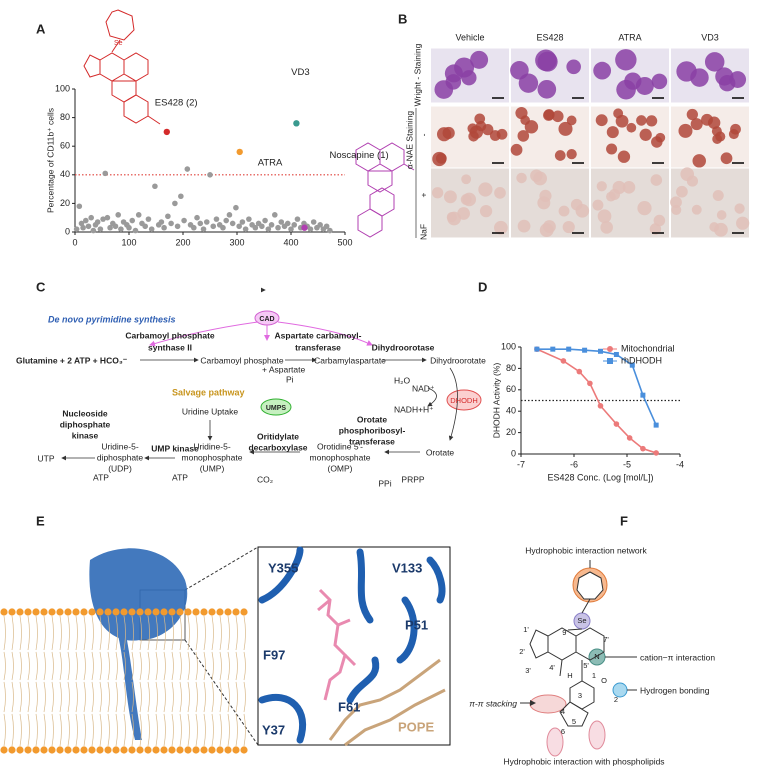 The height and width of the screenshot is (779, 770). What do you see at coordinates (290, 379) in the screenshot?
I see `reagent: Pi` at bounding box center [290, 379].